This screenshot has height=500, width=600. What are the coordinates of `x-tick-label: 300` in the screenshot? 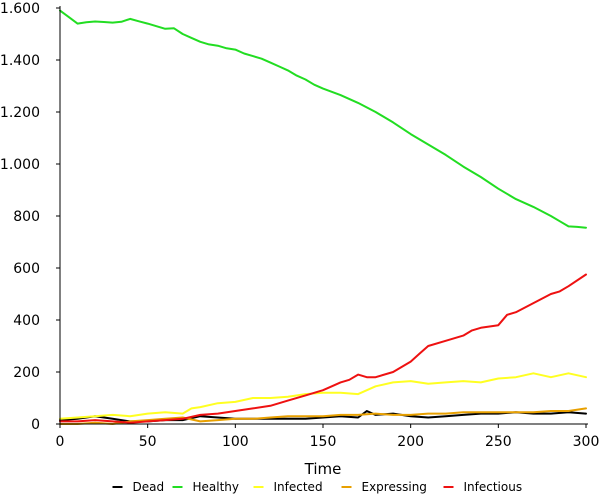 It's located at (586, 442).